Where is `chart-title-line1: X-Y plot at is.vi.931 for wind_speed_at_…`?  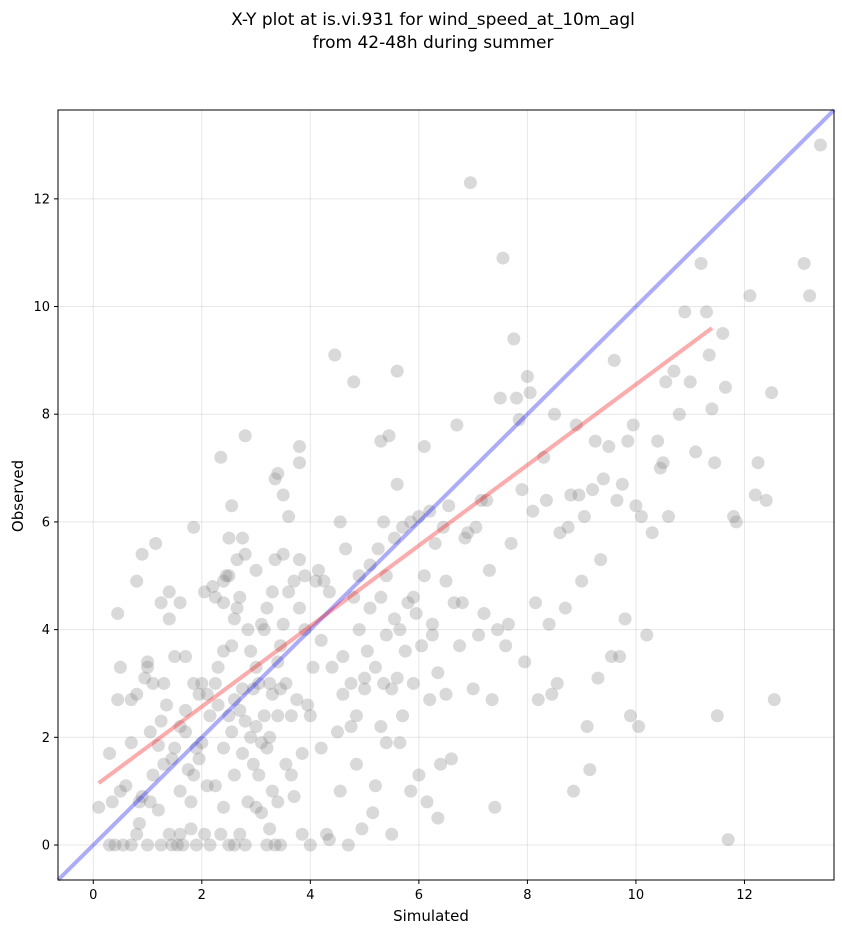
chart-title-line1: X-Y plot at is.vi.931 for wind_speed_at_… is located at coordinates (433, 20).